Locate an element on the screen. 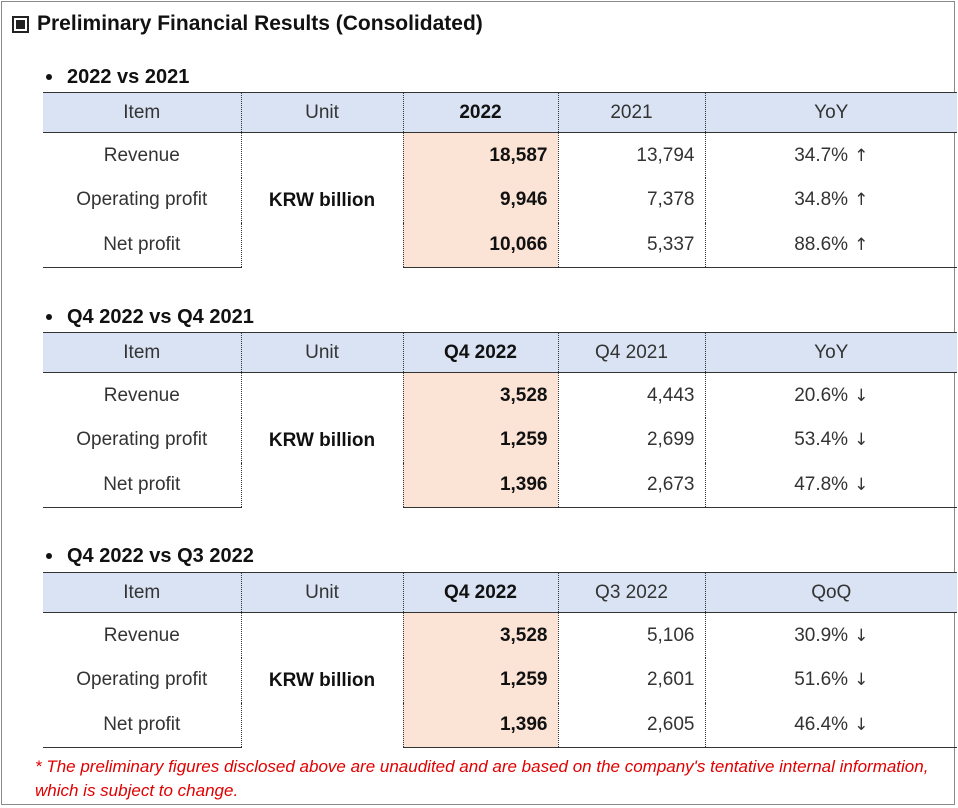 This screenshot has height=808, width=958. previous-value-cell: 5,106 is located at coordinates (632, 635).